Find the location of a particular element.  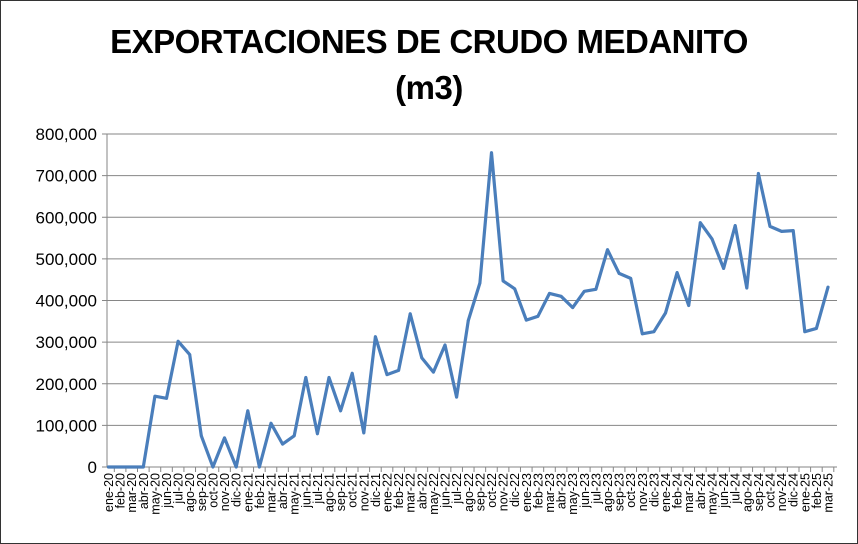

x-tick-label: jul-21 is located at coordinates (318, 489).